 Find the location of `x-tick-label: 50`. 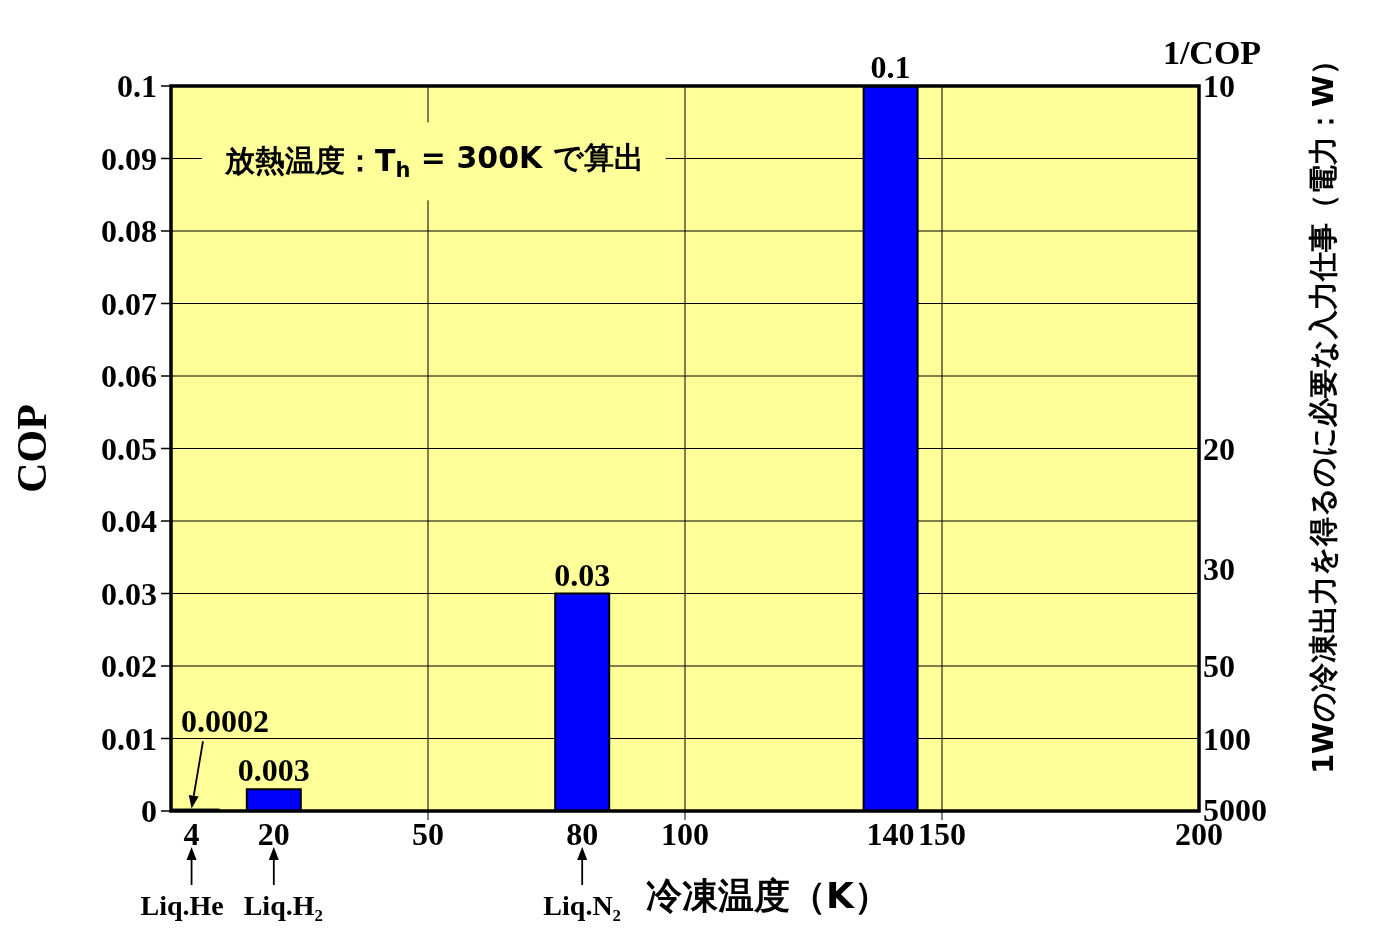

x-tick-label: 50 is located at coordinates (428, 834).